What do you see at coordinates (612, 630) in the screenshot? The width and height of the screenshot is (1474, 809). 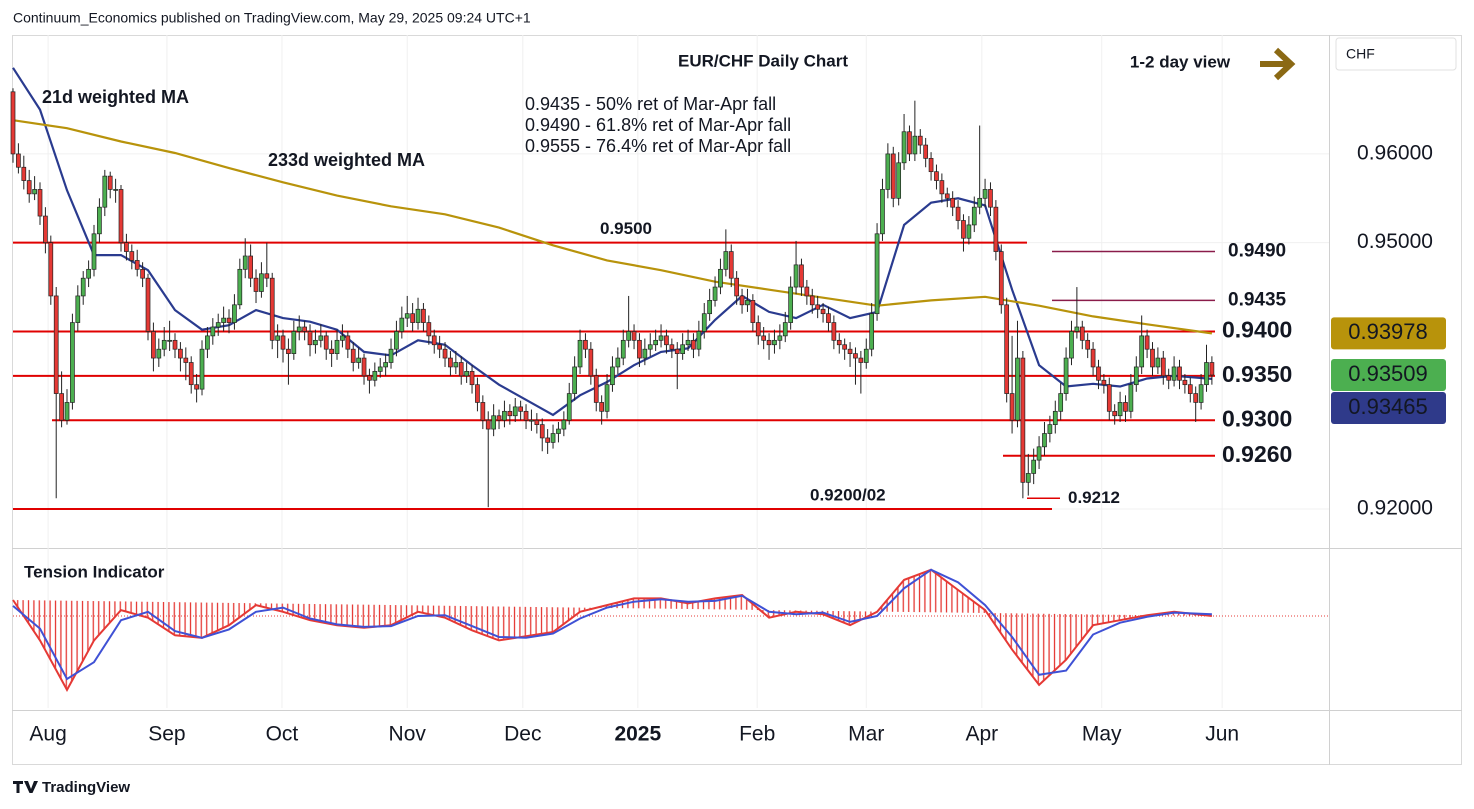 I see `tension-line` at bounding box center [612, 630].